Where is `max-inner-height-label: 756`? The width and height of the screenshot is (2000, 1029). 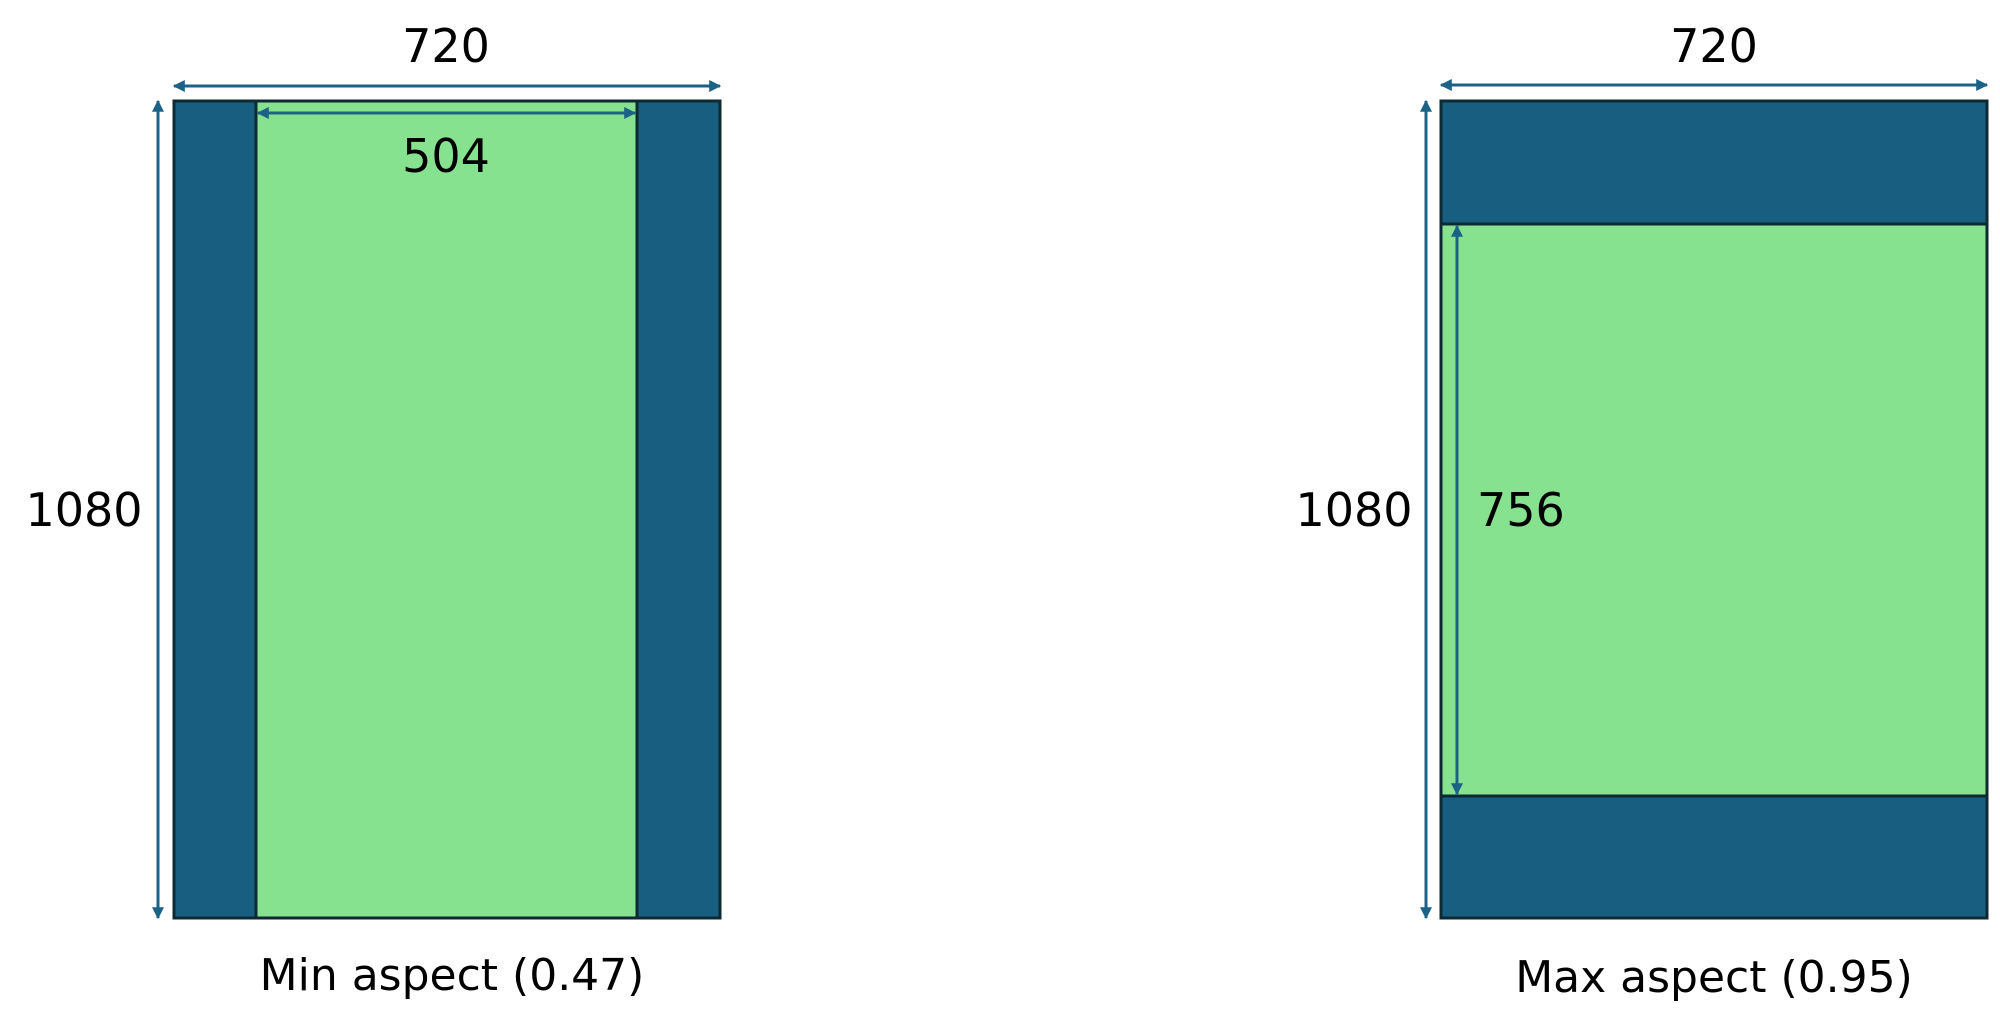 max-inner-height-label: 756 is located at coordinates (1521, 510).